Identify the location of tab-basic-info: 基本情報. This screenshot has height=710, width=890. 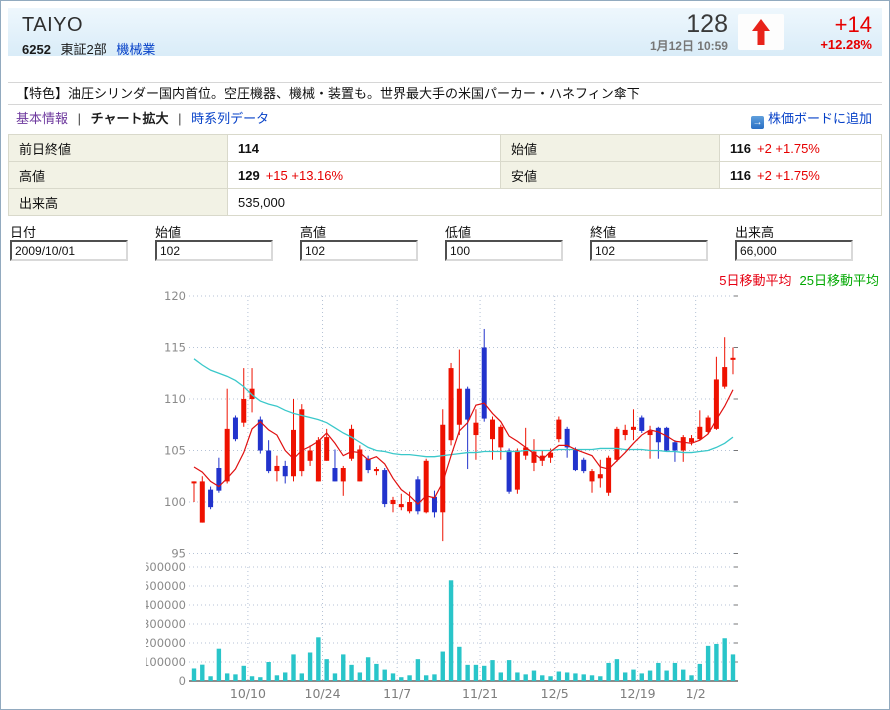
(42, 118).